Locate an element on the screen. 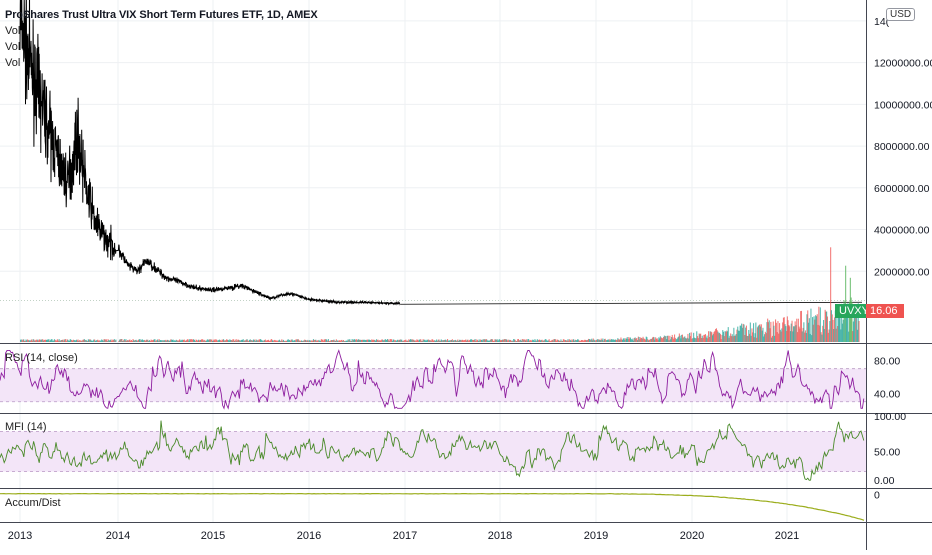 The image size is (932, 555). currency-button: USD is located at coordinates (901, 14).